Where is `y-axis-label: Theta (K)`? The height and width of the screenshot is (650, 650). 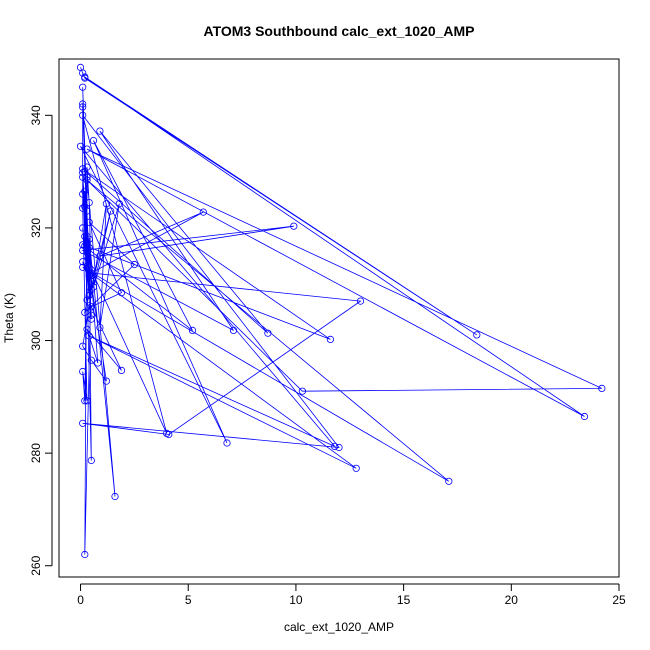 y-axis-label: Theta (K) is located at coordinates (9, 318).